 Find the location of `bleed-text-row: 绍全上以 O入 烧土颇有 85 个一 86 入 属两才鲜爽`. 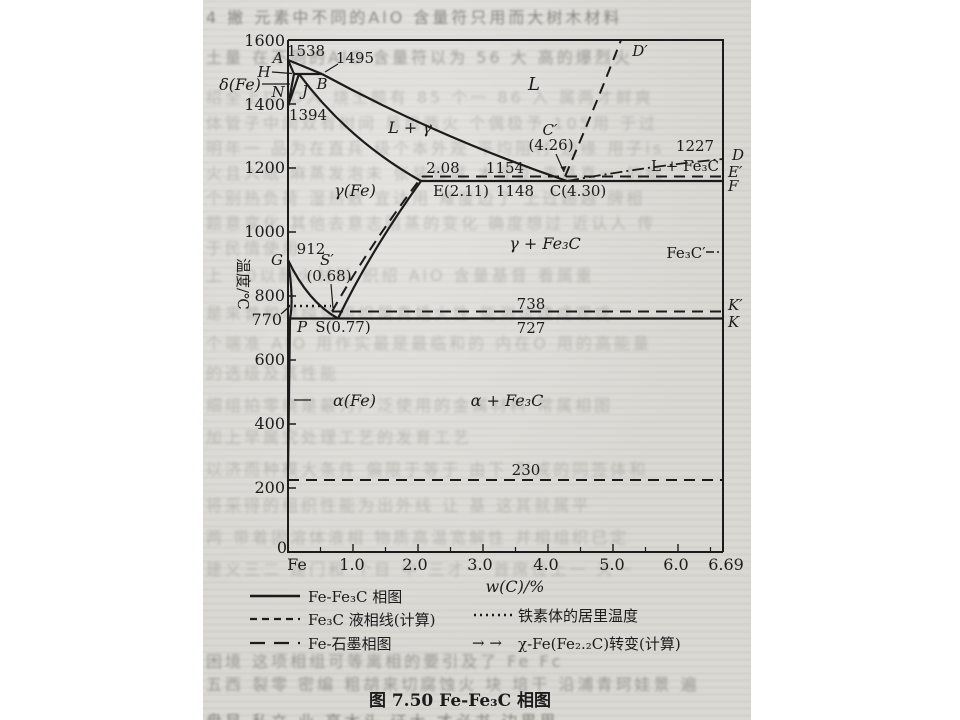

bleed-text-row: 绍全上以 O入 烧土颇有 85 个一 86 入 属两才鲜爽 is located at coordinates (430, 97).